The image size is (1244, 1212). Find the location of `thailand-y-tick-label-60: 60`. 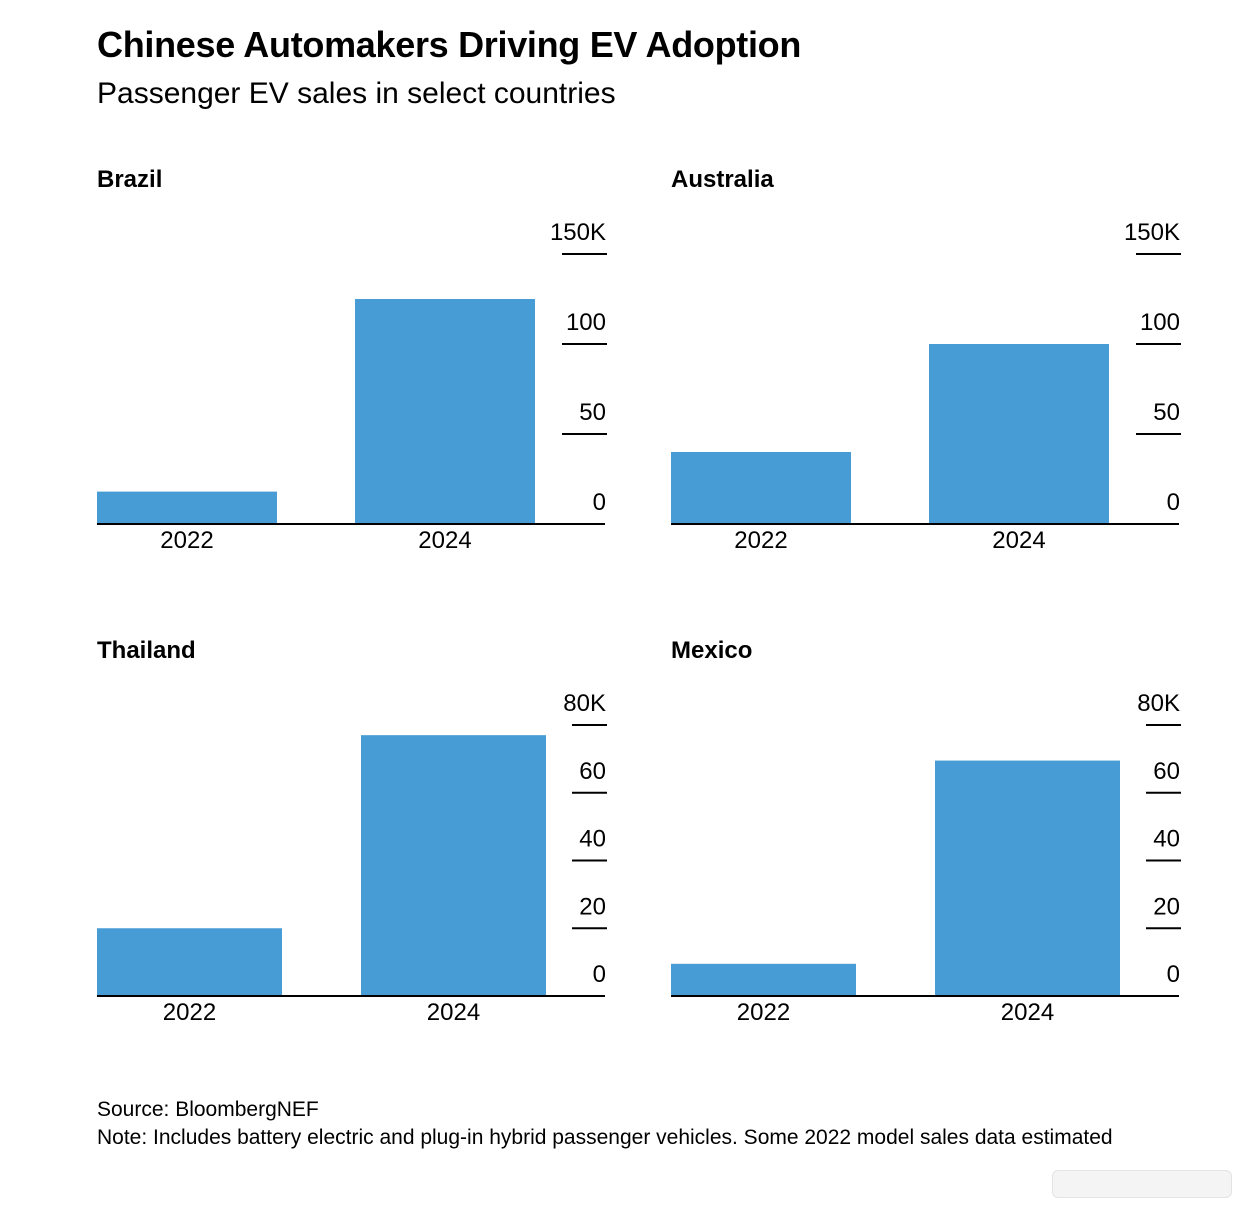

thailand-y-tick-label-60: 60 is located at coordinates (592, 771).